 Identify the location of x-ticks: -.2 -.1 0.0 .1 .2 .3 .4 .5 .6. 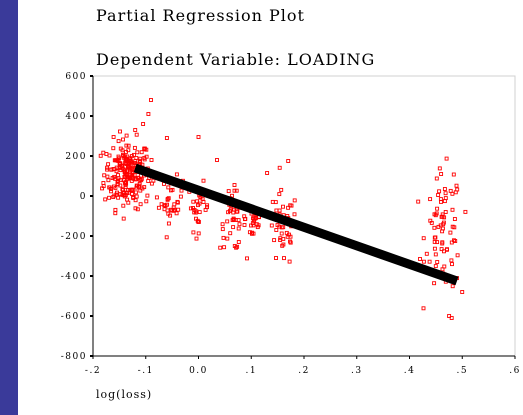
(303, 366).